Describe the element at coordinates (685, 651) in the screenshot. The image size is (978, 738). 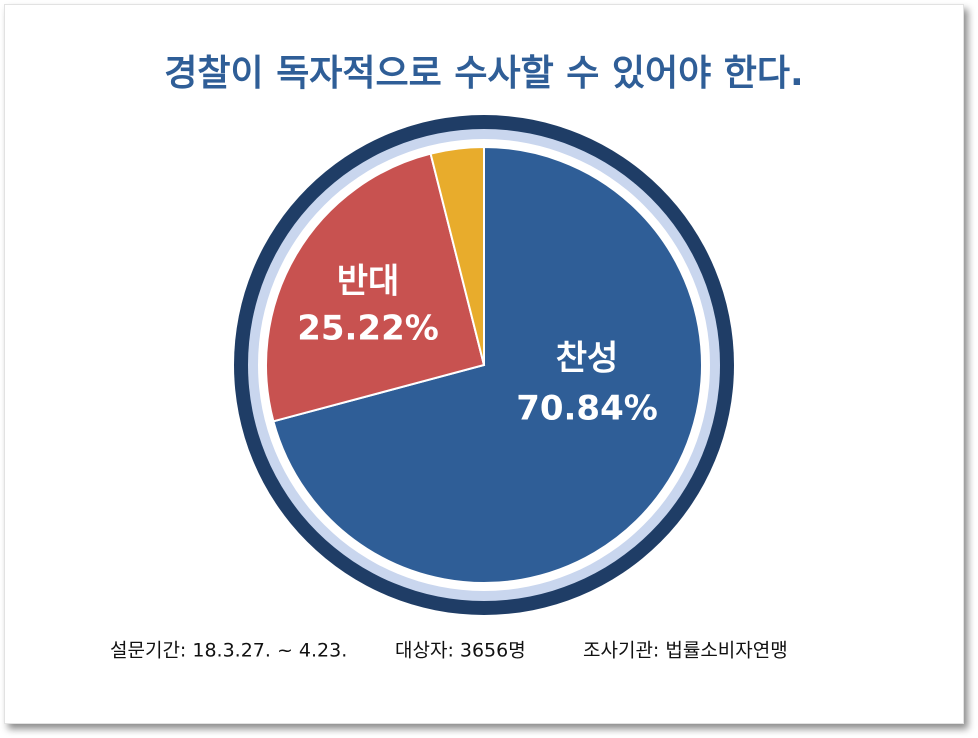
I see `footnote: 조사기관: 법률소비자연맹` at that location.